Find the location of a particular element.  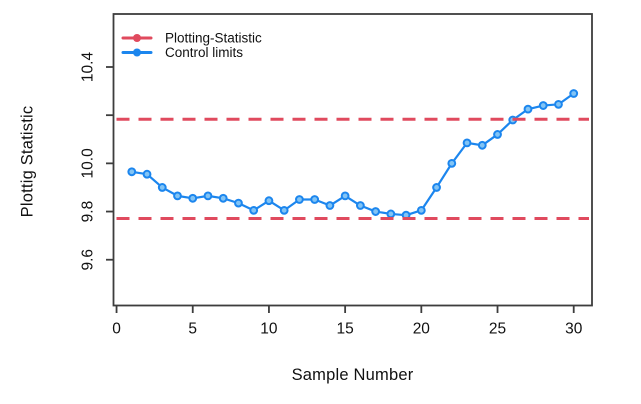

x-tick-label: 30 is located at coordinates (574, 329).